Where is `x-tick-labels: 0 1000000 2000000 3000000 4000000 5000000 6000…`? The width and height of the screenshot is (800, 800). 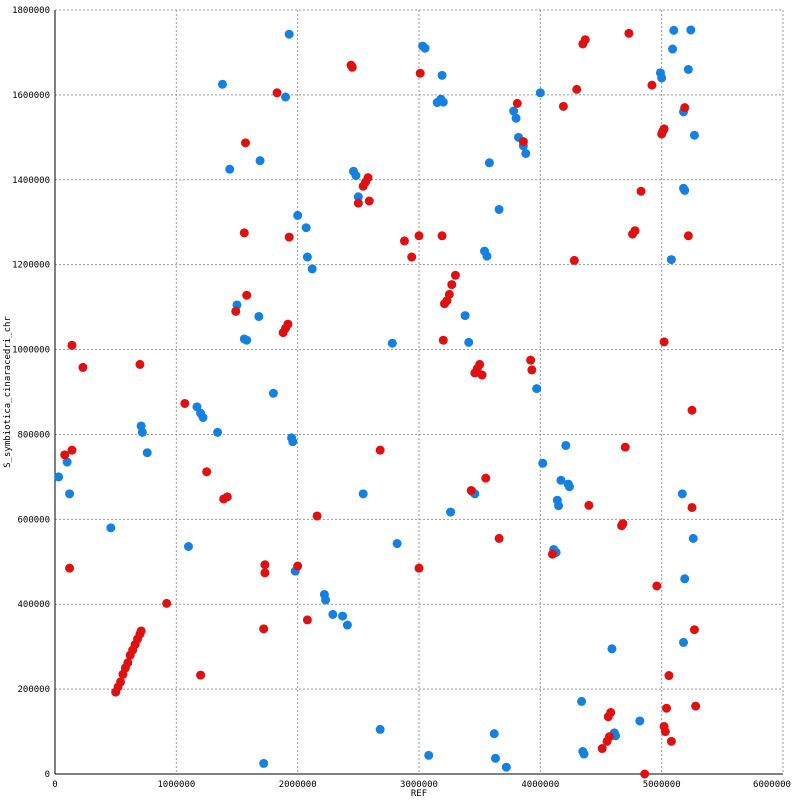
x-tick-labels: 0 1000000 2000000 3000000 4000000 5000000 6000… is located at coordinates (421, 785).